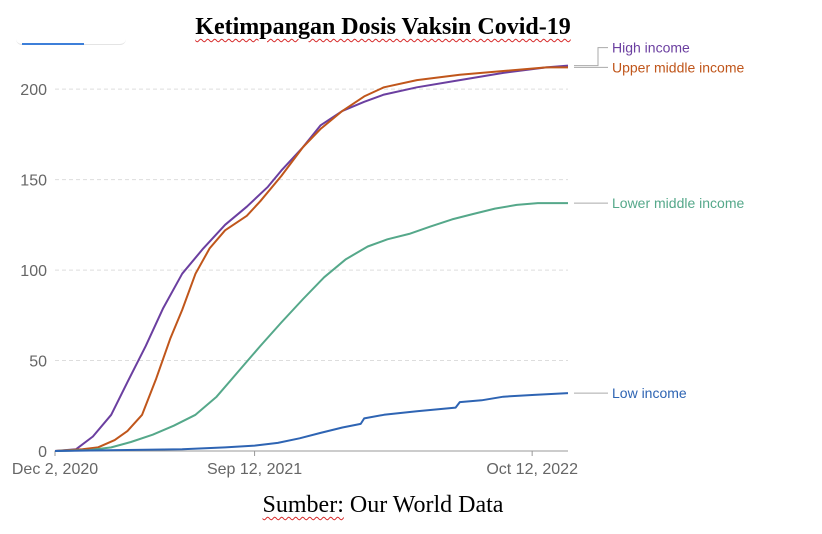 The width and height of the screenshot is (822, 534). Describe the element at coordinates (678, 203) in the screenshot. I see `series-label-lower-middle-income: Lower middle income` at that location.